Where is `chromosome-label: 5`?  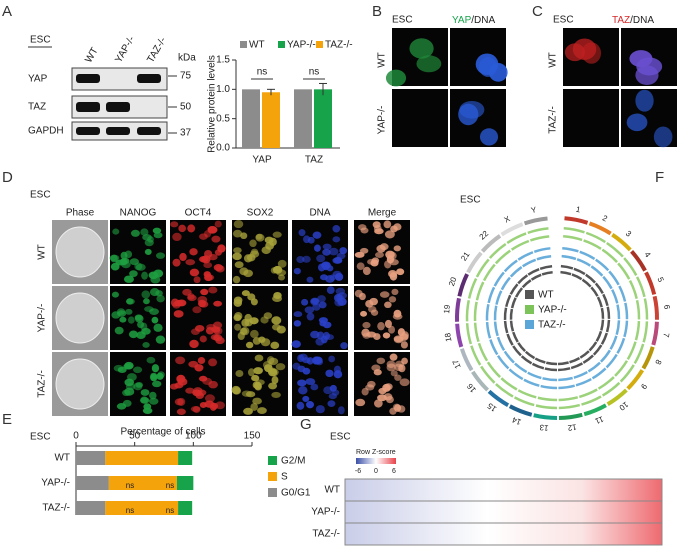
chromosome-label: 5 is located at coordinates (660, 280).